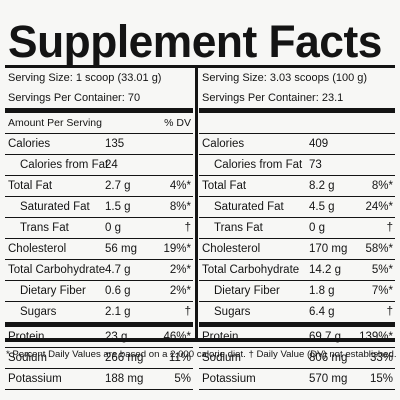 Image resolution: width=400 pixels, height=400 pixels. Describe the element at coordinates (297, 207) in the screenshot. I see `nutrient-row: Saturated Fat 4.5 g 24%*` at that location.